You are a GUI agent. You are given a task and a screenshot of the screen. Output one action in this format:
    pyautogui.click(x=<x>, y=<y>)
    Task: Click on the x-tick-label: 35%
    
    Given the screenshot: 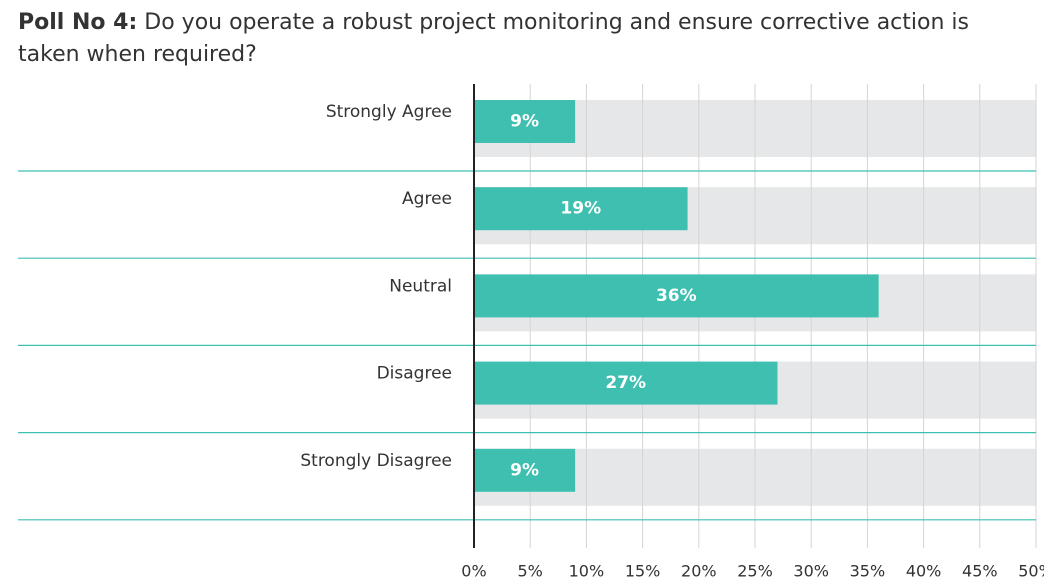 What is the action you would take?
    pyautogui.click(x=868, y=571)
    